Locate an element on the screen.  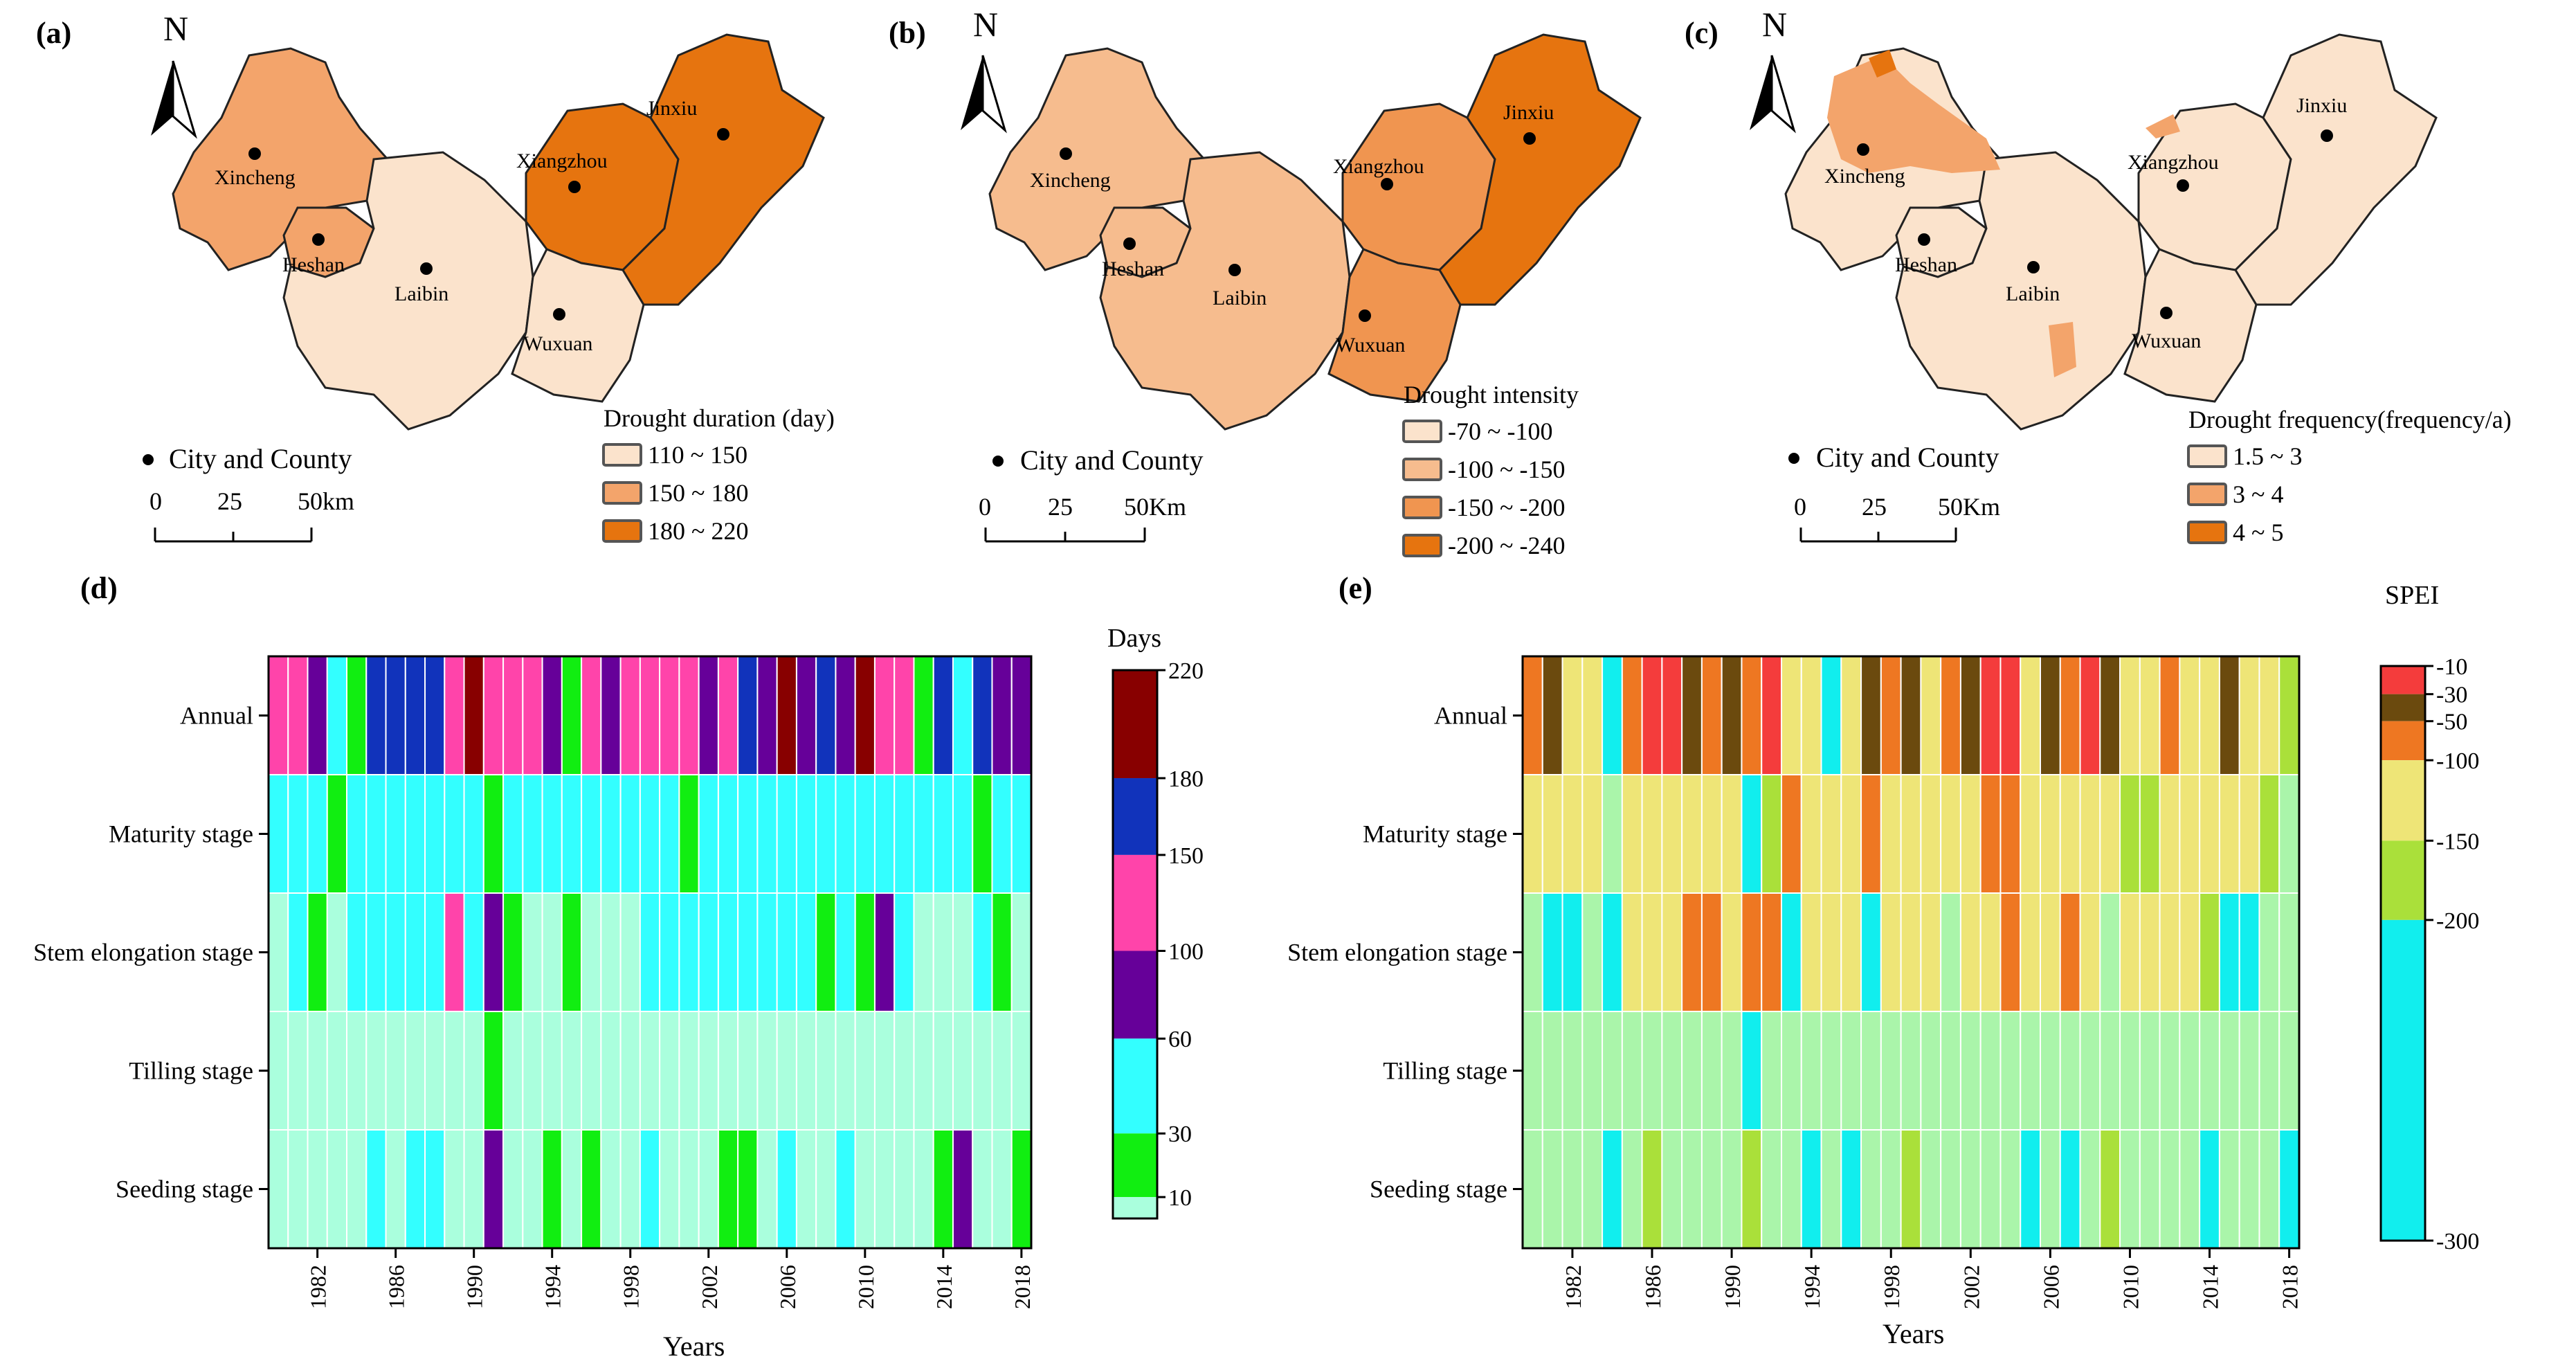
colorbar-tick-label: -30 is located at coordinates (2451, 695).